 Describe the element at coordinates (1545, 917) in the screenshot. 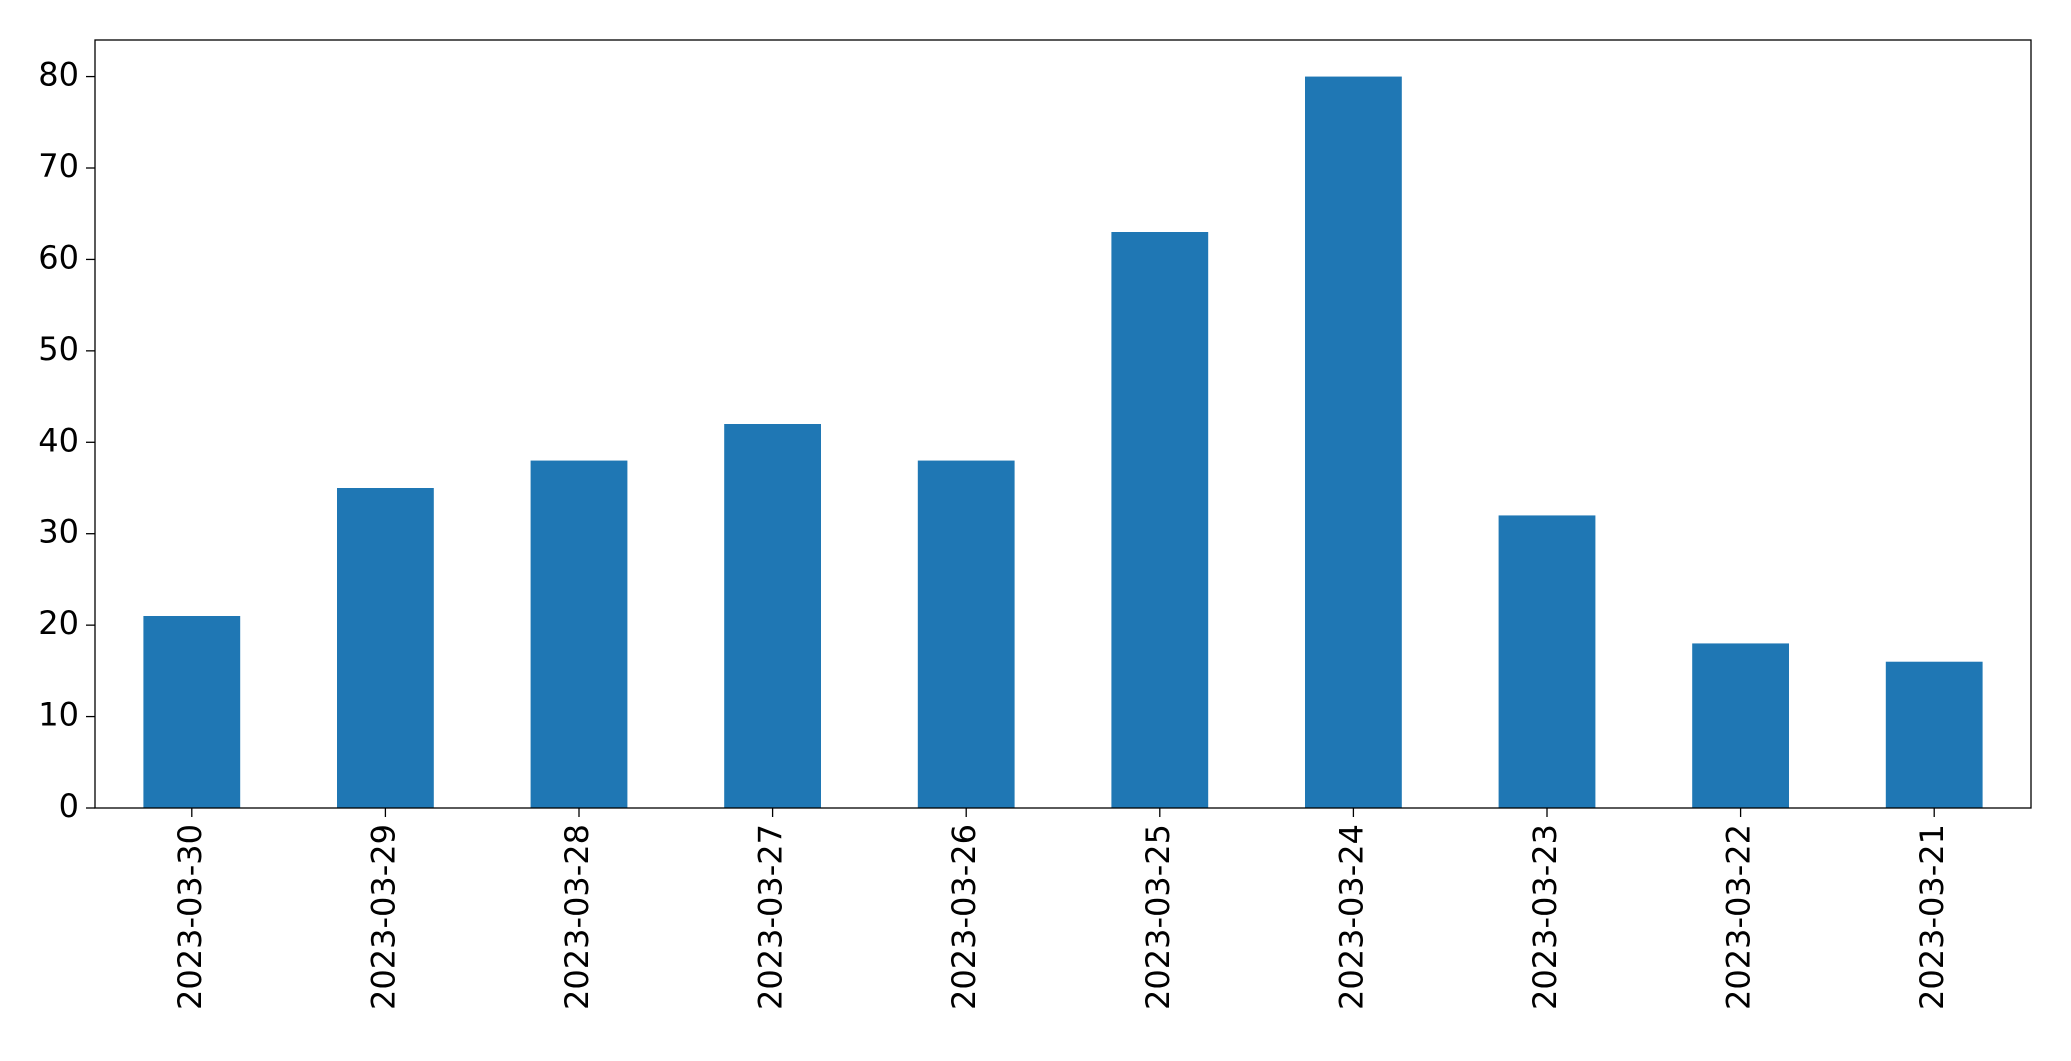

I see `x-tick-label: 2023-03-23` at that location.